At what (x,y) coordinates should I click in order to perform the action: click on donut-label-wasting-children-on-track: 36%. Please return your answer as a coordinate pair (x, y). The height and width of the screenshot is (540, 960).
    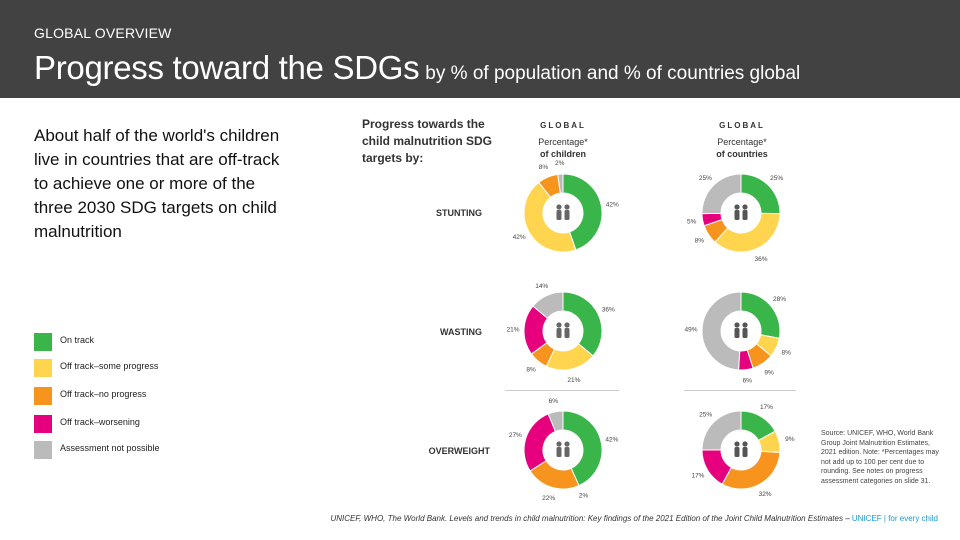
    Looking at the image, I should click on (608, 310).